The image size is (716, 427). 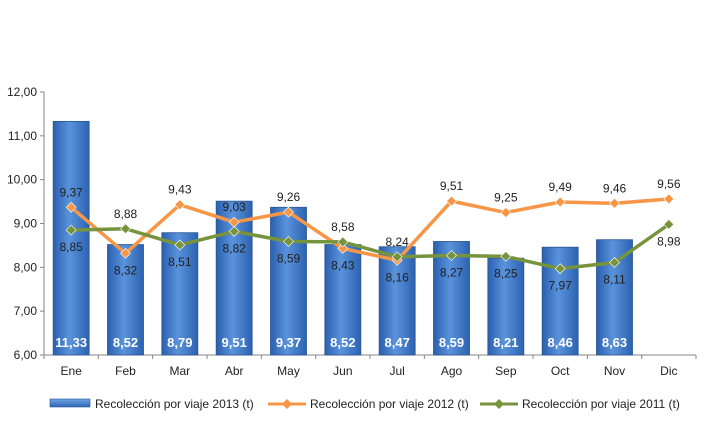 What do you see at coordinates (26, 355) in the screenshot?
I see `y-tick-label: 6,00` at bounding box center [26, 355].